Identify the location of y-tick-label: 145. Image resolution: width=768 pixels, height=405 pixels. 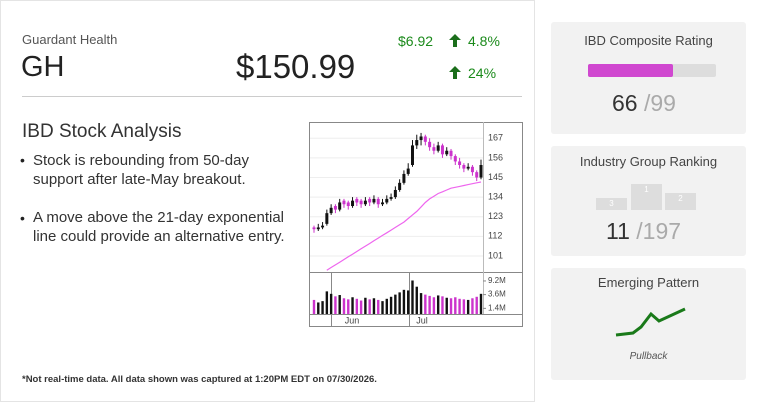
(495, 177).